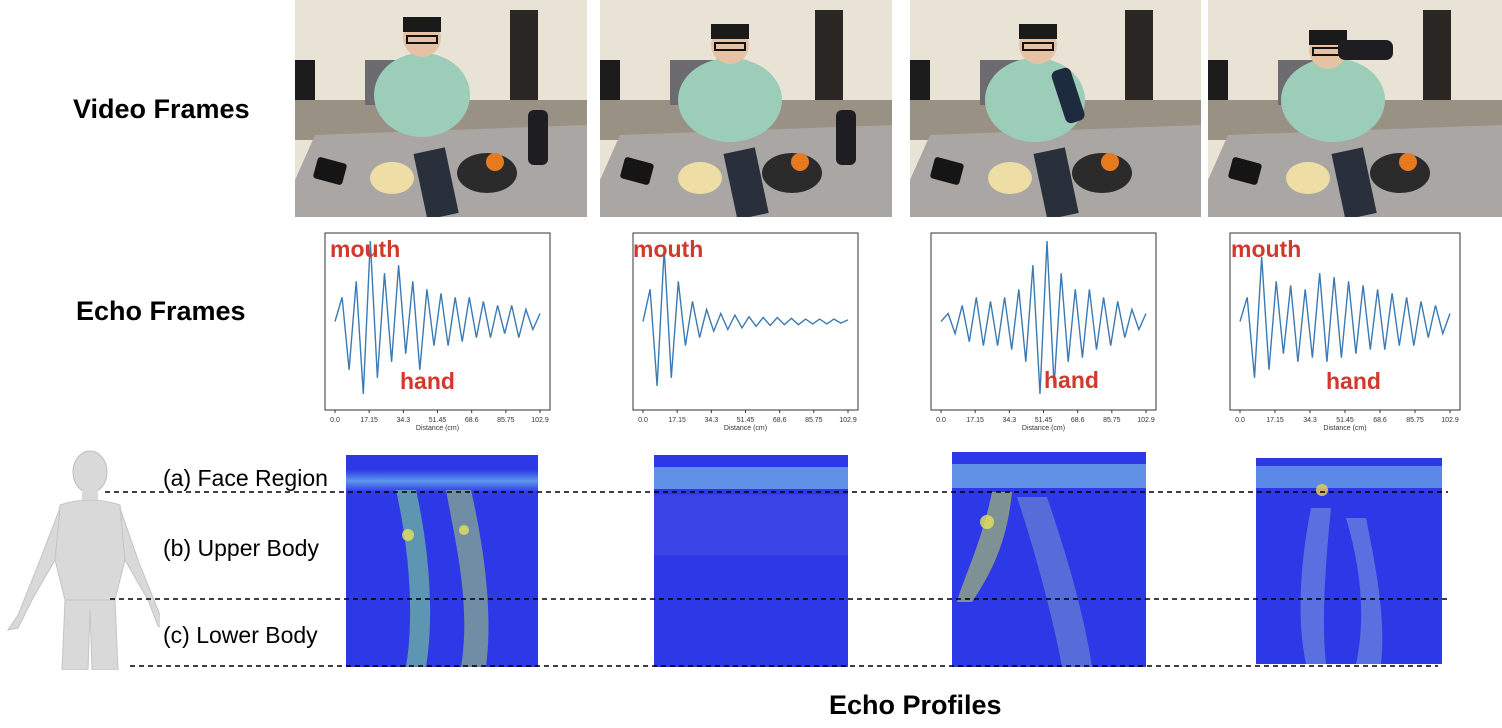 Image resolution: width=1502 pixels, height=728 pixels. What do you see at coordinates (427, 381) in the screenshot?
I see `hand-annotation-1: hand` at bounding box center [427, 381].